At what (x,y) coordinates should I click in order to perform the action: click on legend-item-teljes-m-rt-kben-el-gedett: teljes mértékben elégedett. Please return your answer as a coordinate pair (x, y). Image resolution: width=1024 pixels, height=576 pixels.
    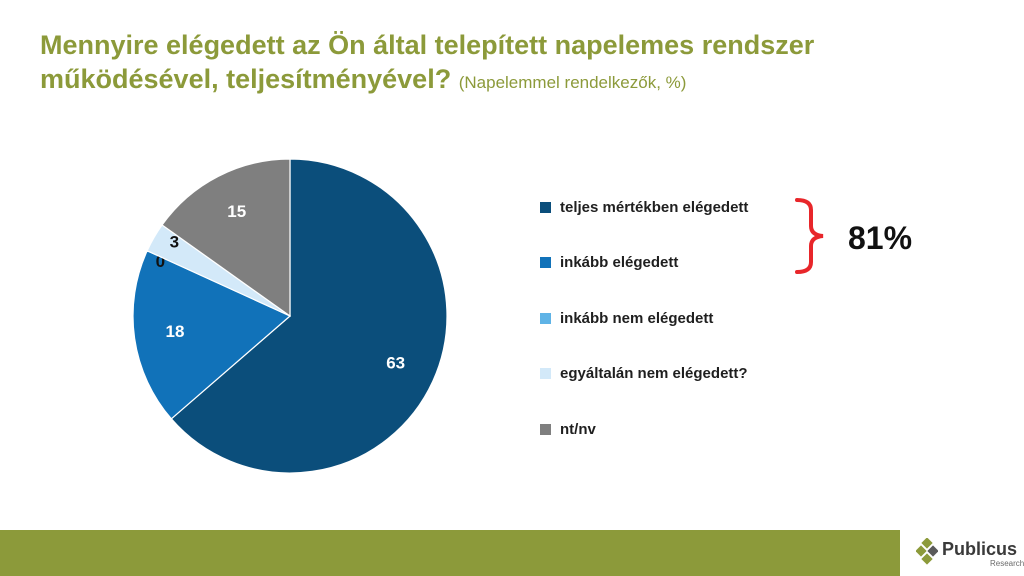
    Looking at the image, I should click on (644, 207).